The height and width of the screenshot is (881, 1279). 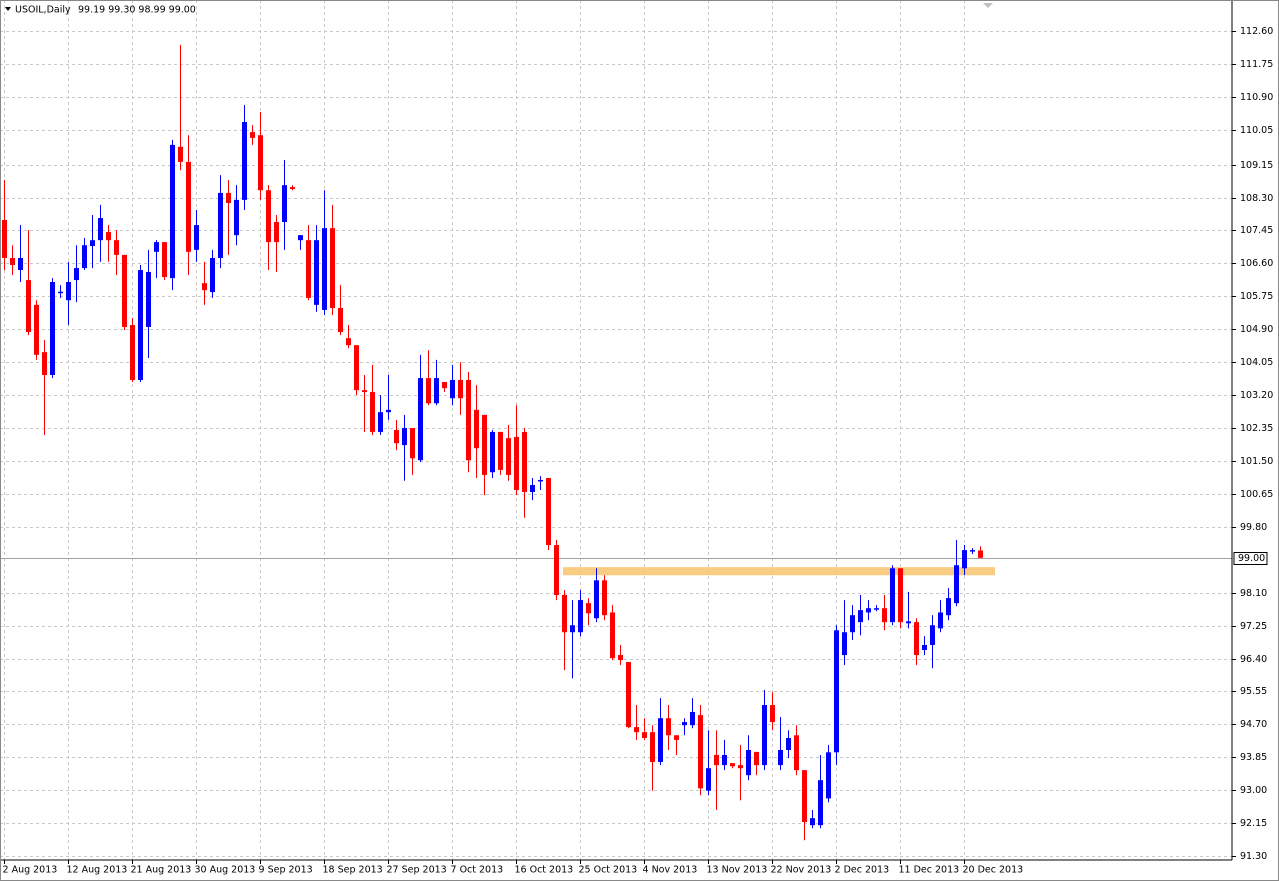 I want to click on x-tick-label: 18 Sep 2013, so click(x=353, y=870).